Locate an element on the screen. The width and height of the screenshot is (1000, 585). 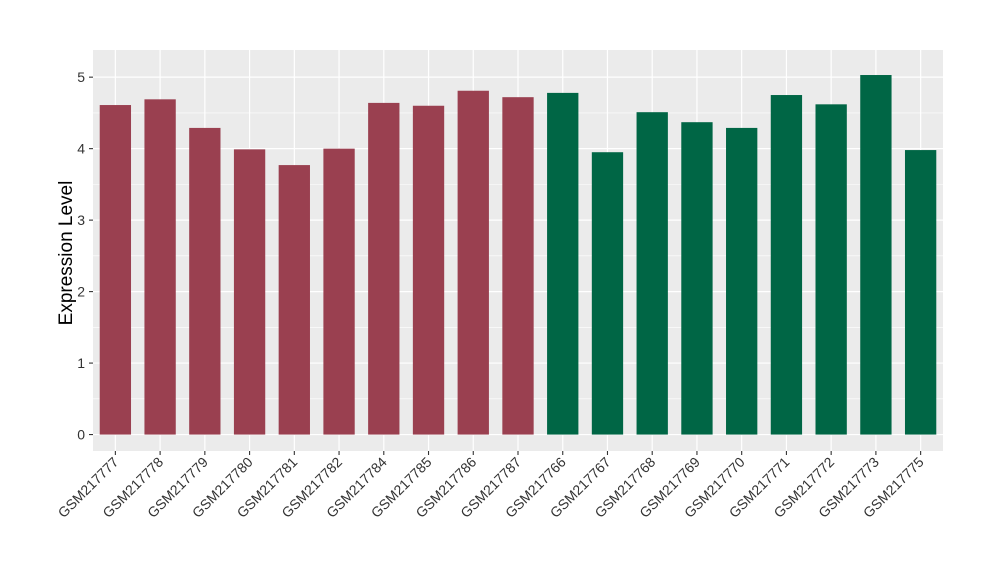
bar-GSM217786 is located at coordinates (473, 262).